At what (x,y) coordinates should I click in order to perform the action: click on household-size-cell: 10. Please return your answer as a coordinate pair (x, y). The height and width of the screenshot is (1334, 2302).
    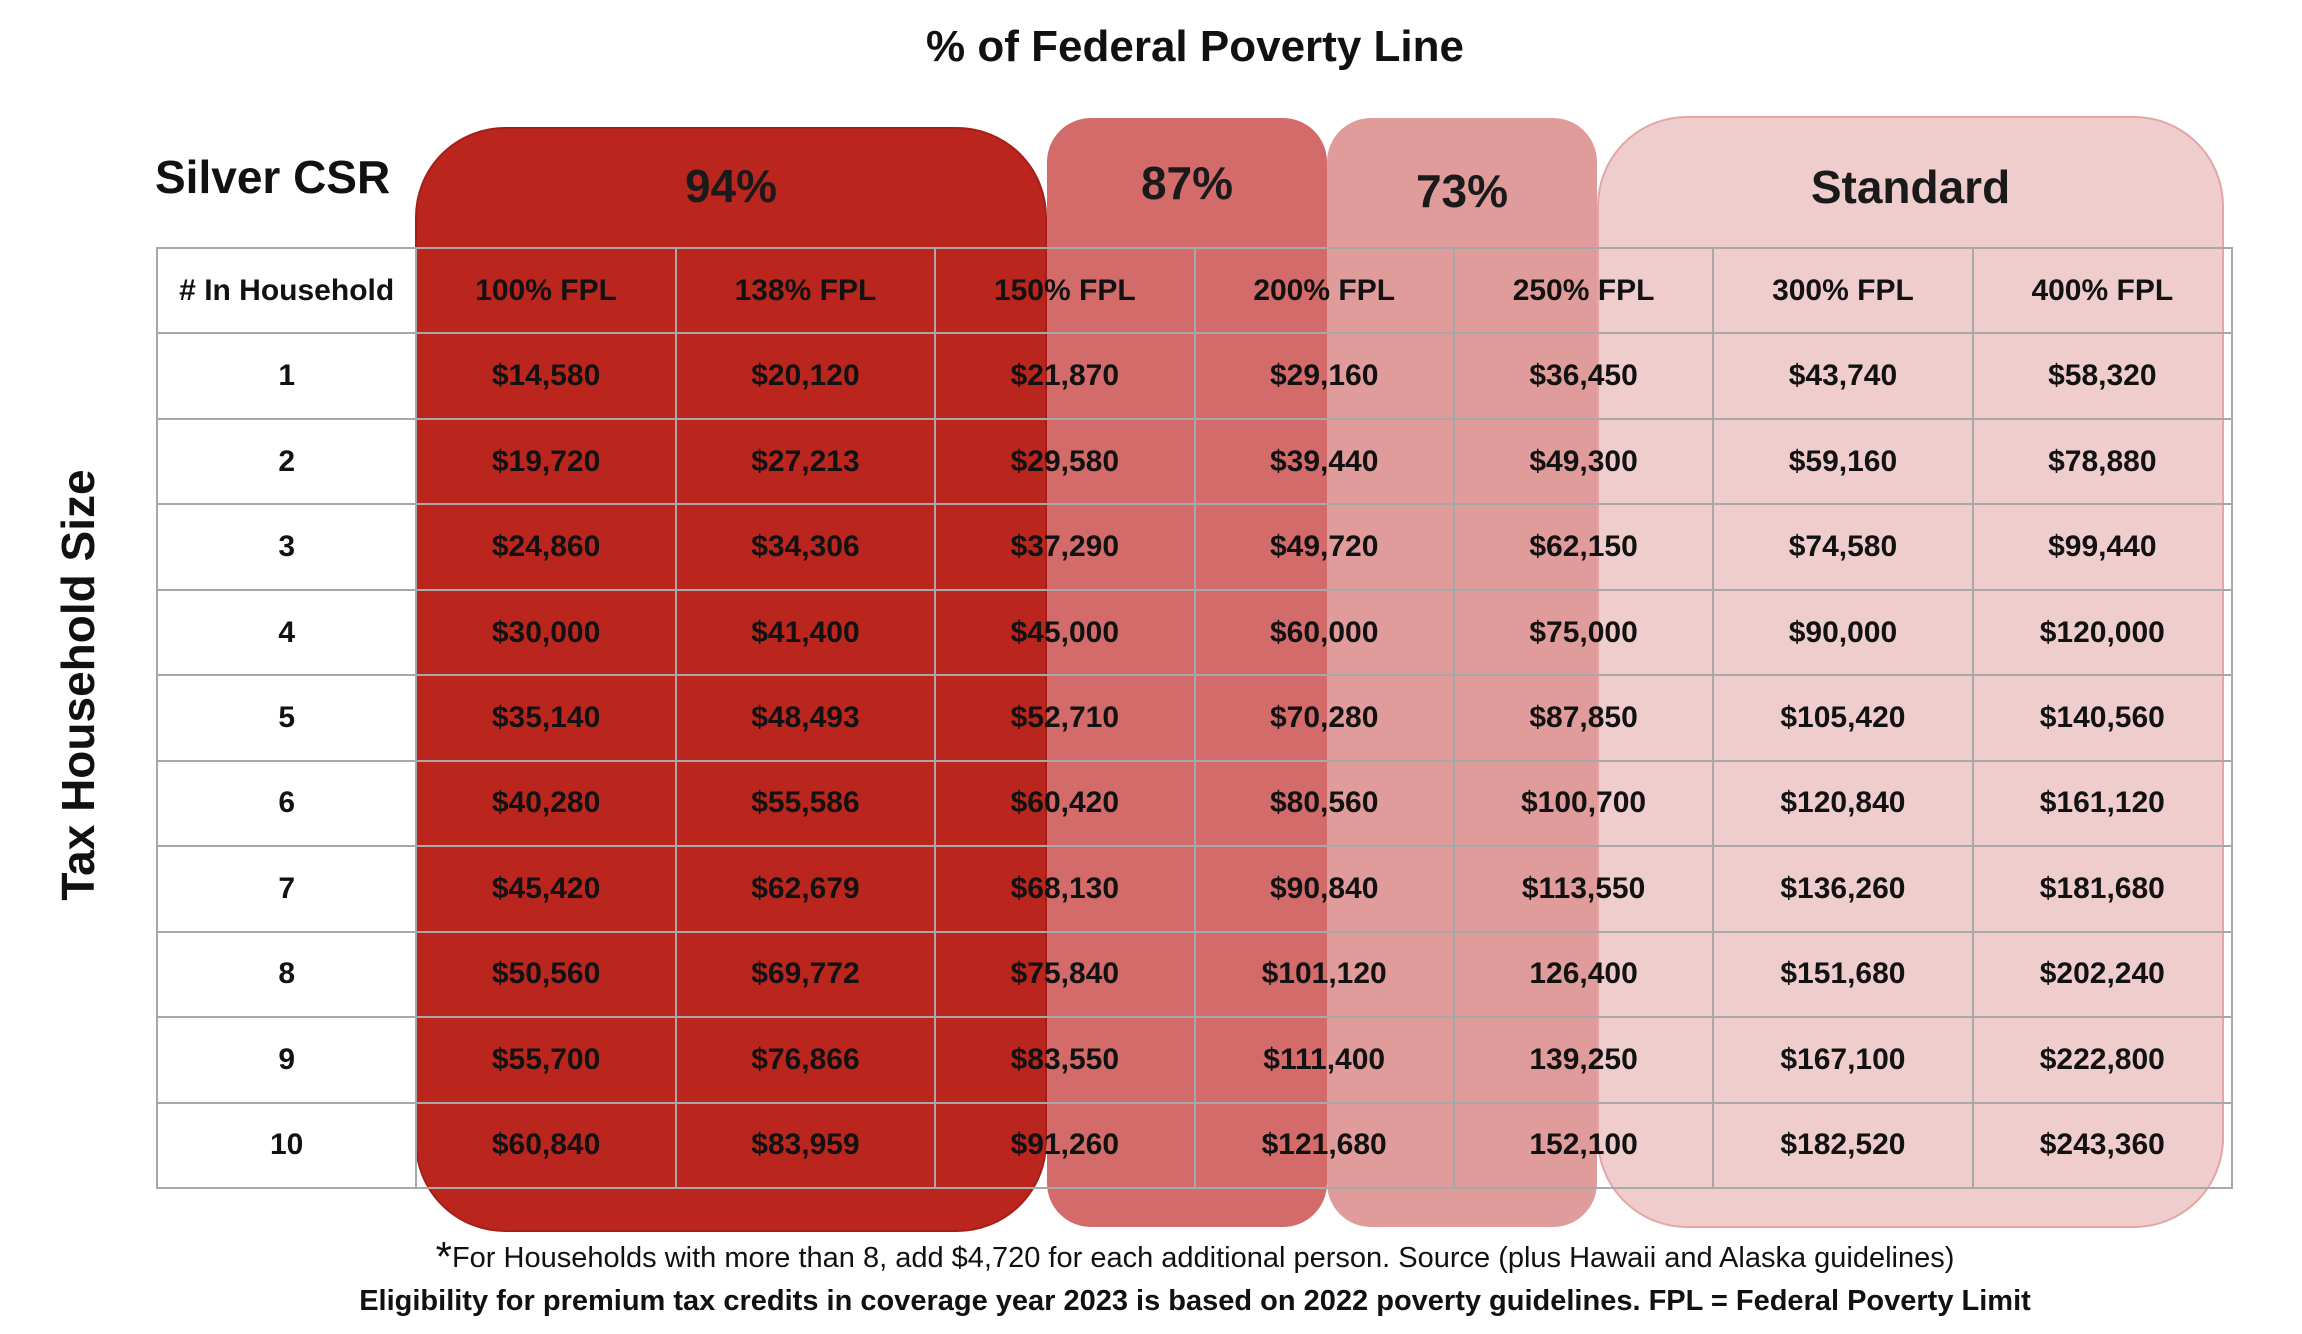
    Looking at the image, I should click on (286, 1145).